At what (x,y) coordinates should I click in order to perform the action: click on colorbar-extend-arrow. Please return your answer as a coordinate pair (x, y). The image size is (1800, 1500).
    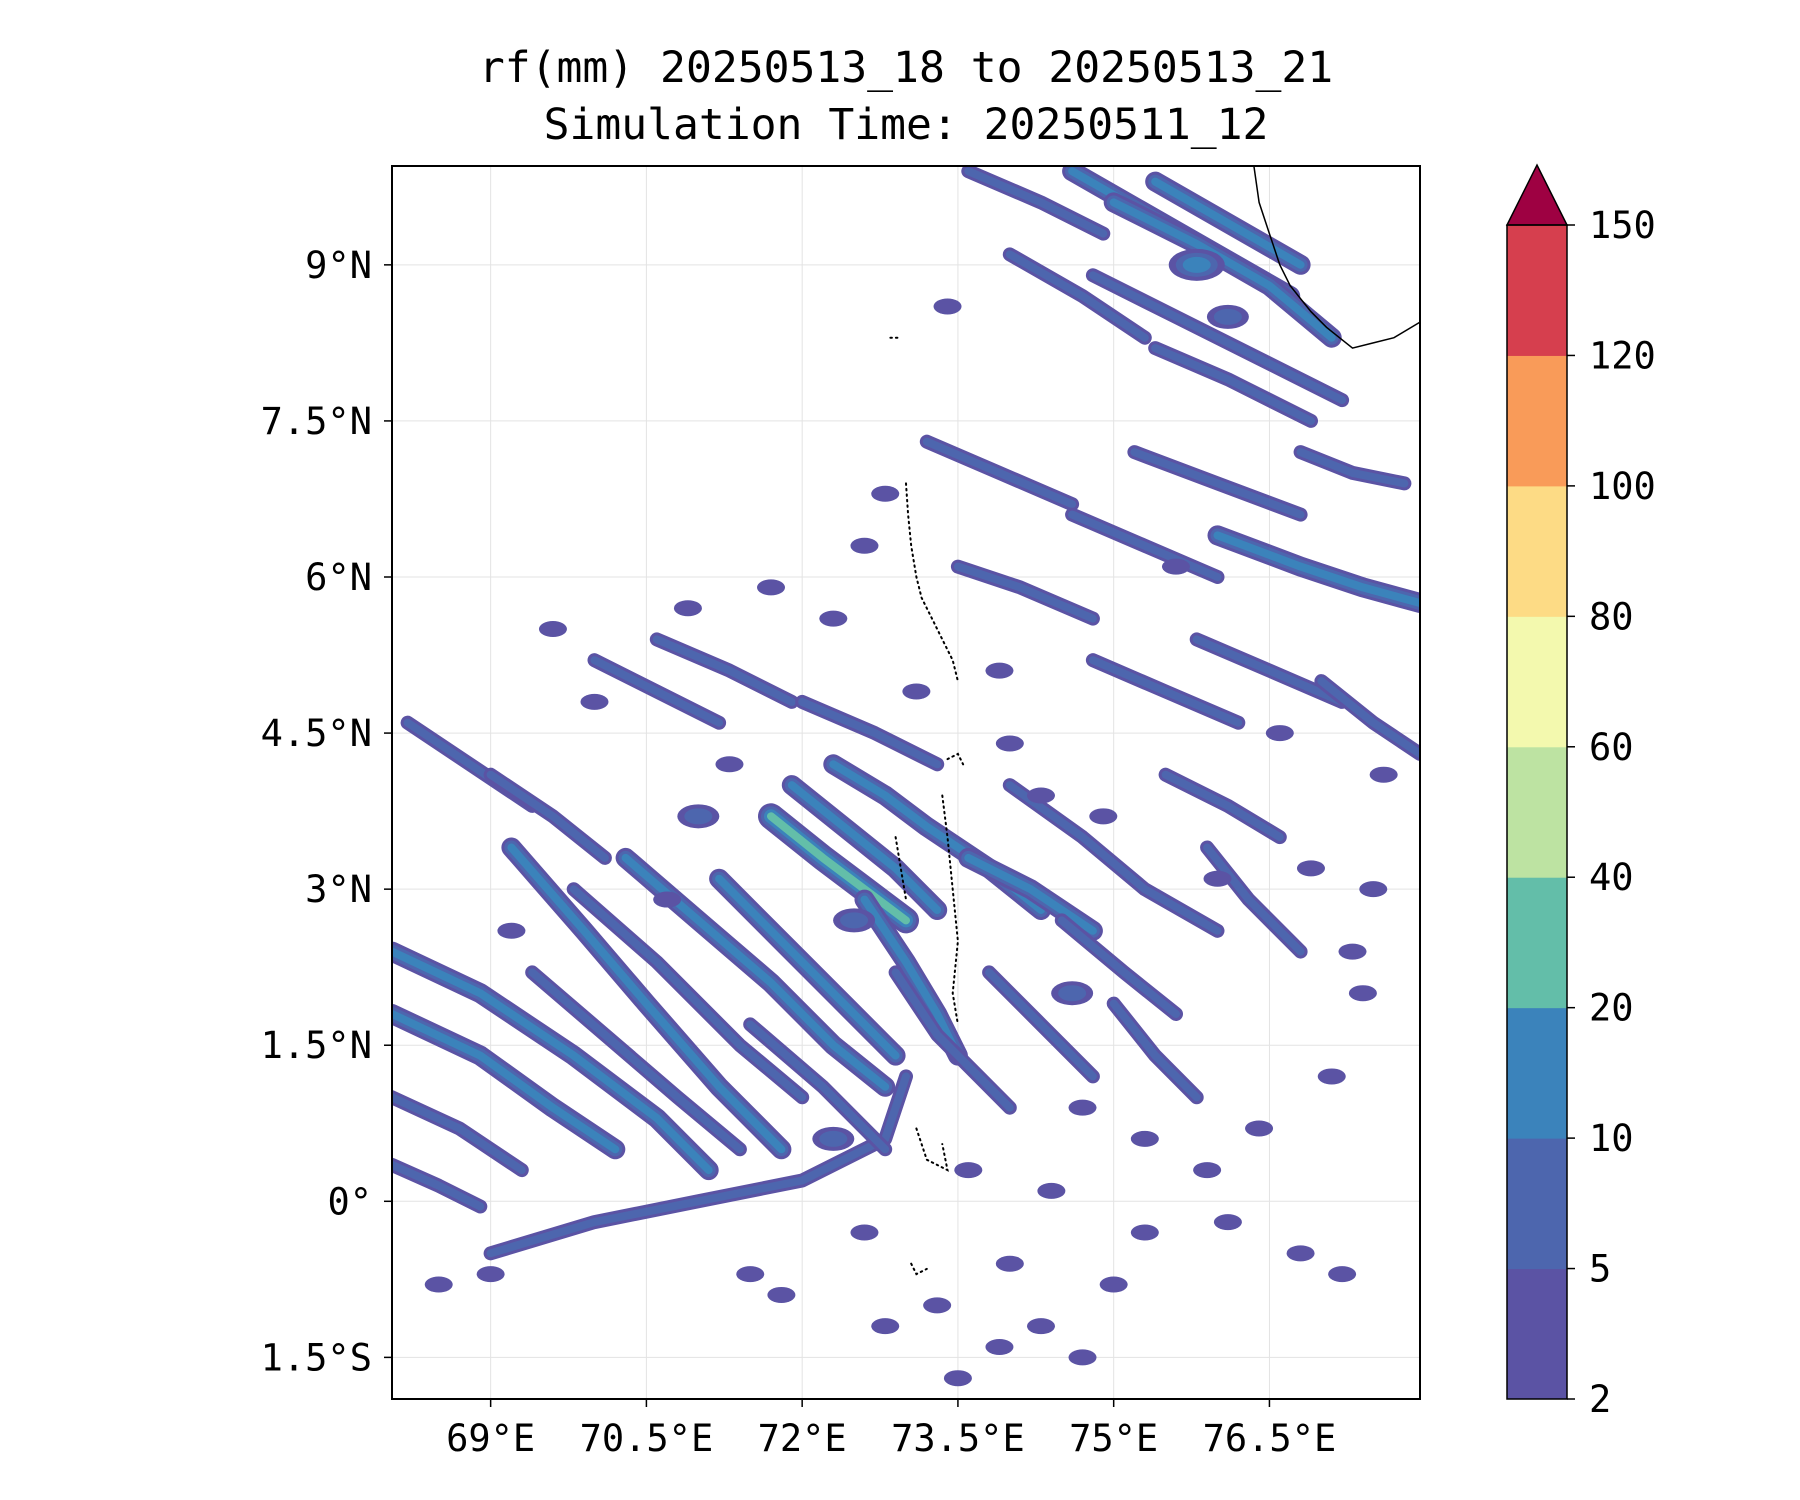
    Looking at the image, I should click on (1537, 194).